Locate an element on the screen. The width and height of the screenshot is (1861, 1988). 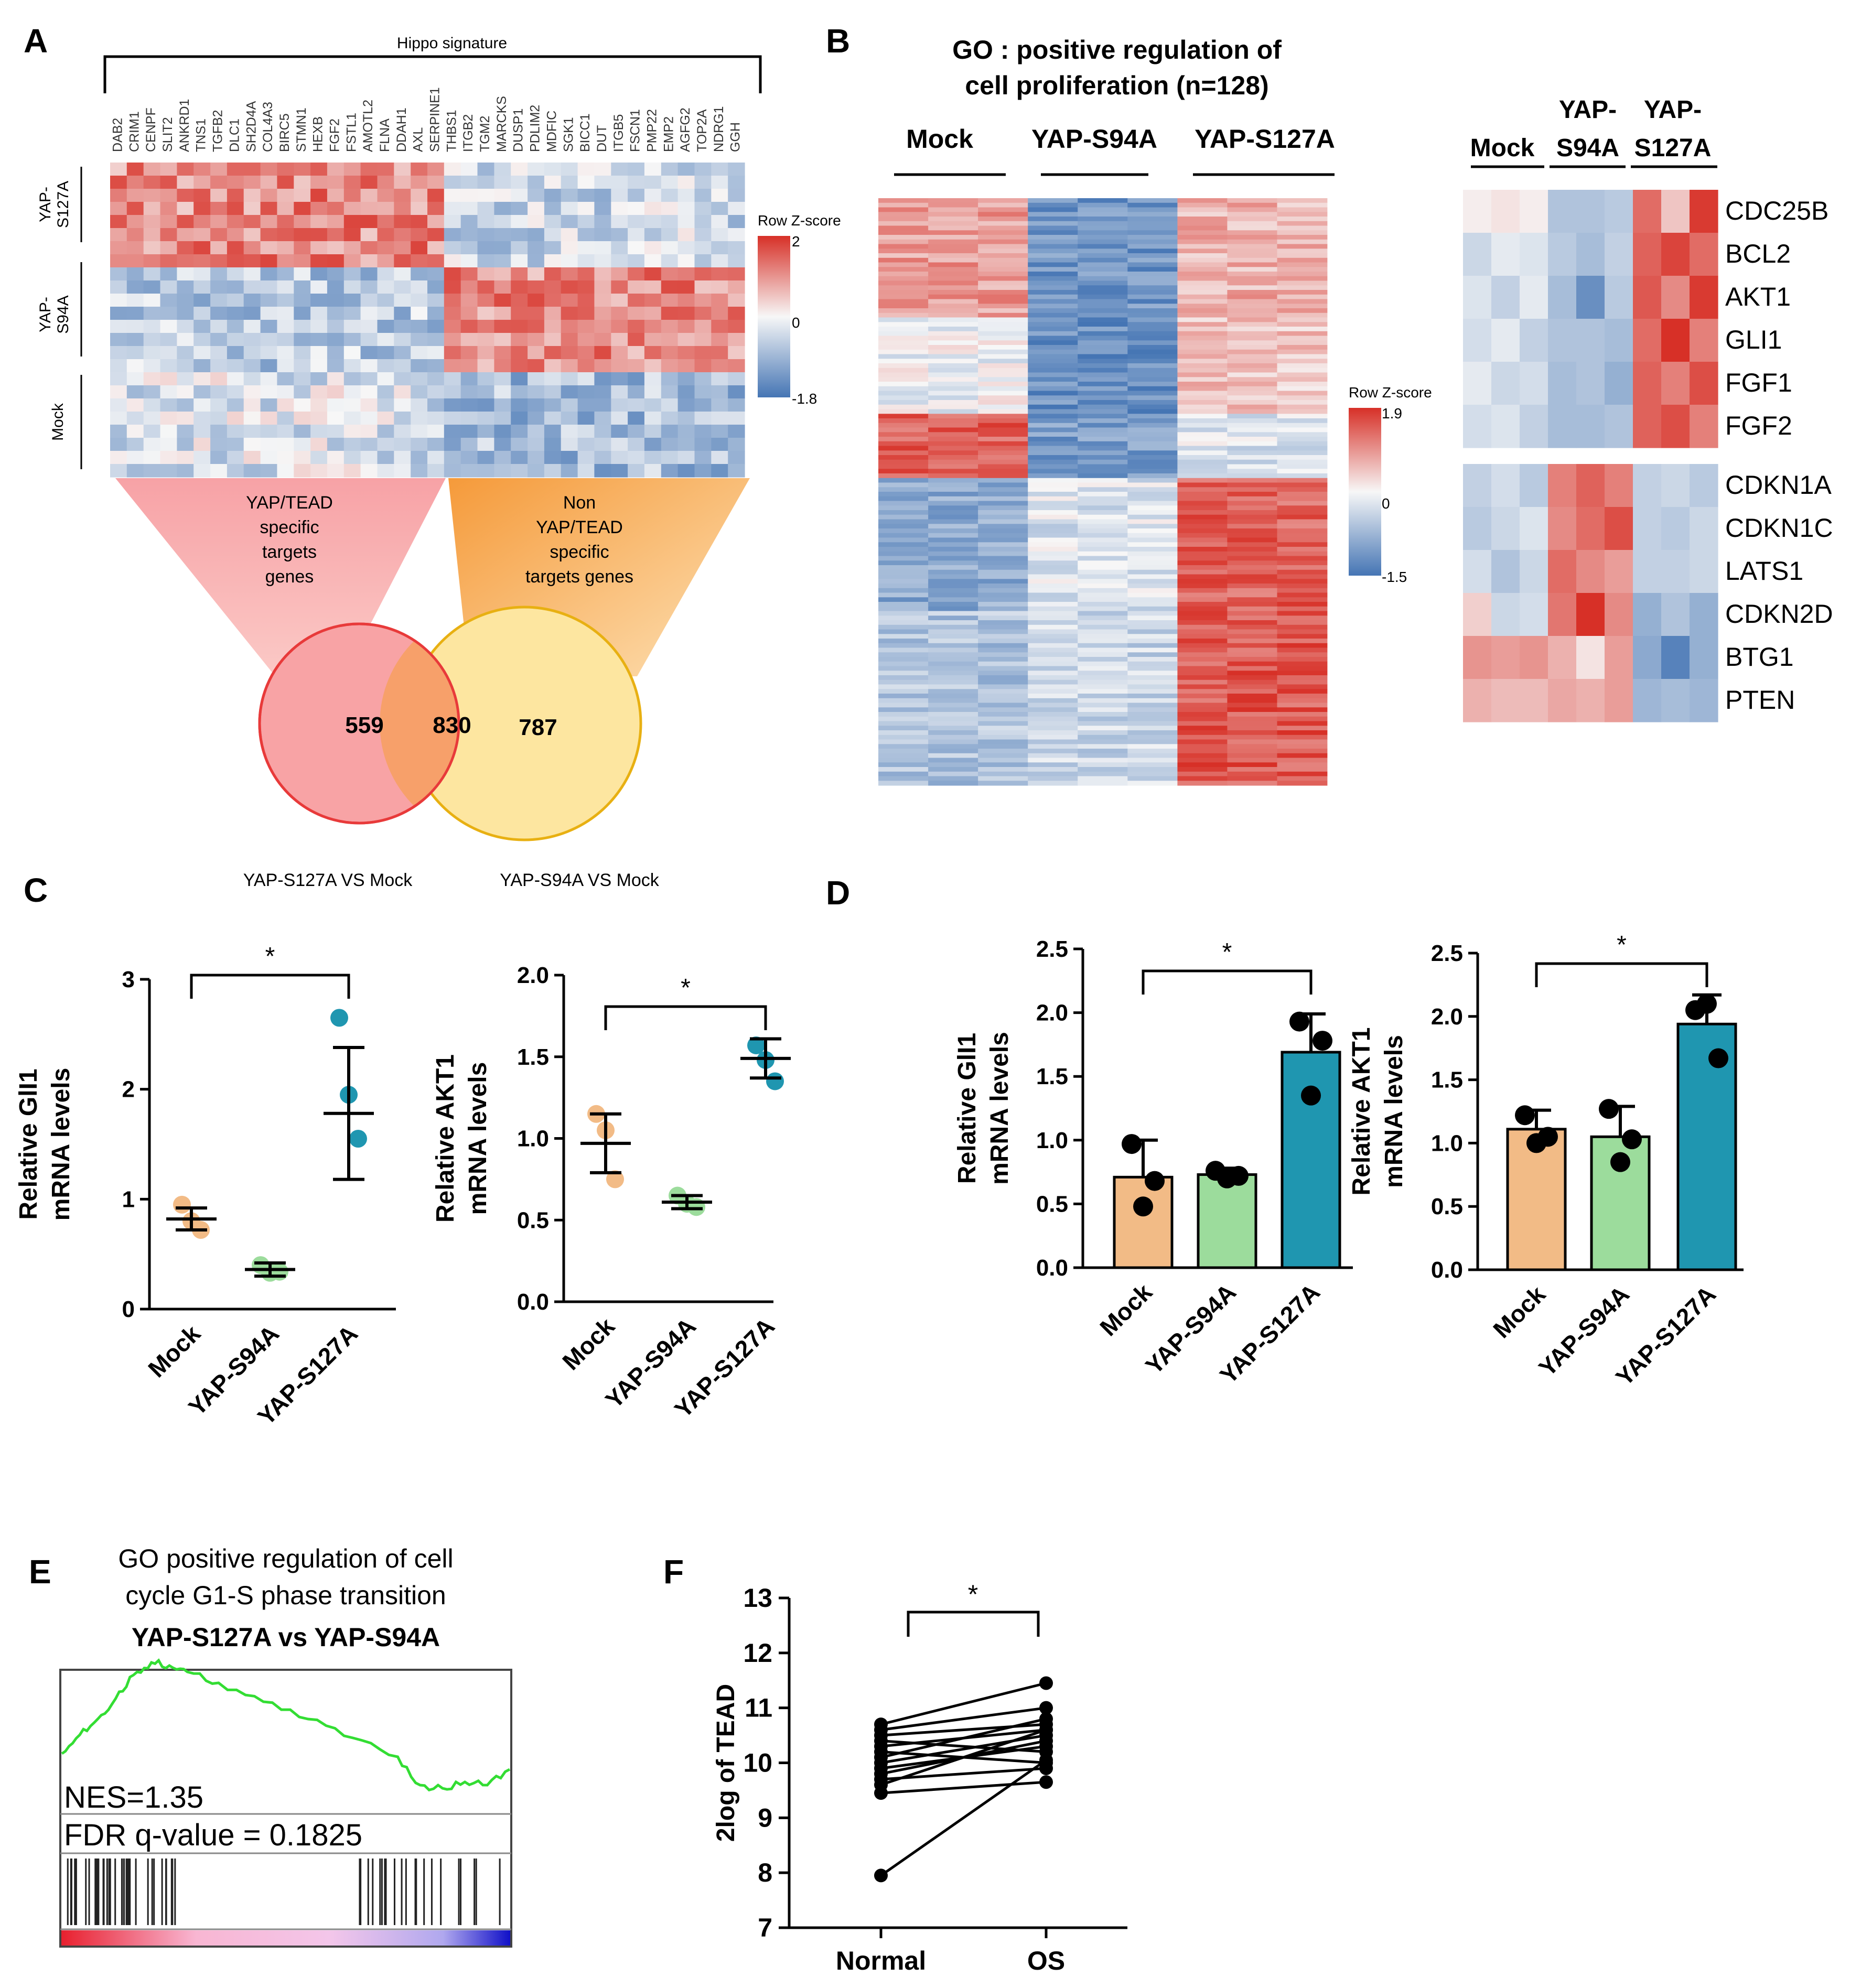
gene-label: AGFG2 is located at coordinates (685, 129).